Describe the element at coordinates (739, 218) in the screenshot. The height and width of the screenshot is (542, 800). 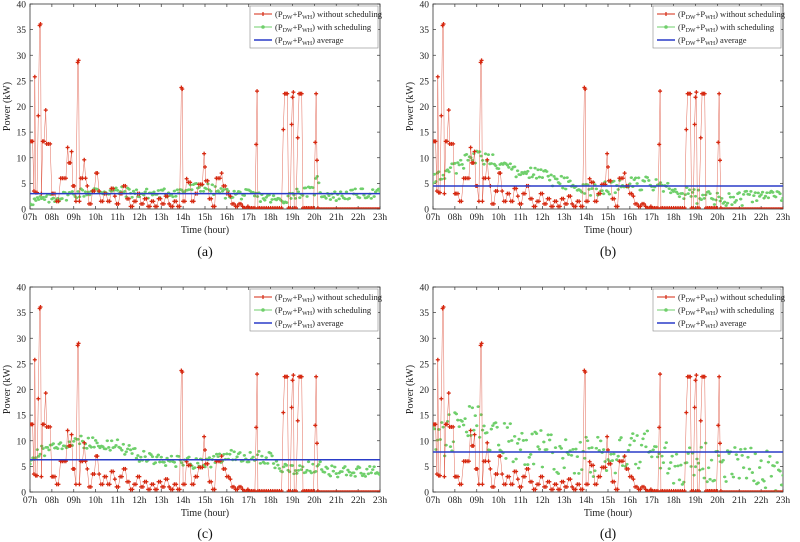
I see `x-tick-label: 21h` at that location.